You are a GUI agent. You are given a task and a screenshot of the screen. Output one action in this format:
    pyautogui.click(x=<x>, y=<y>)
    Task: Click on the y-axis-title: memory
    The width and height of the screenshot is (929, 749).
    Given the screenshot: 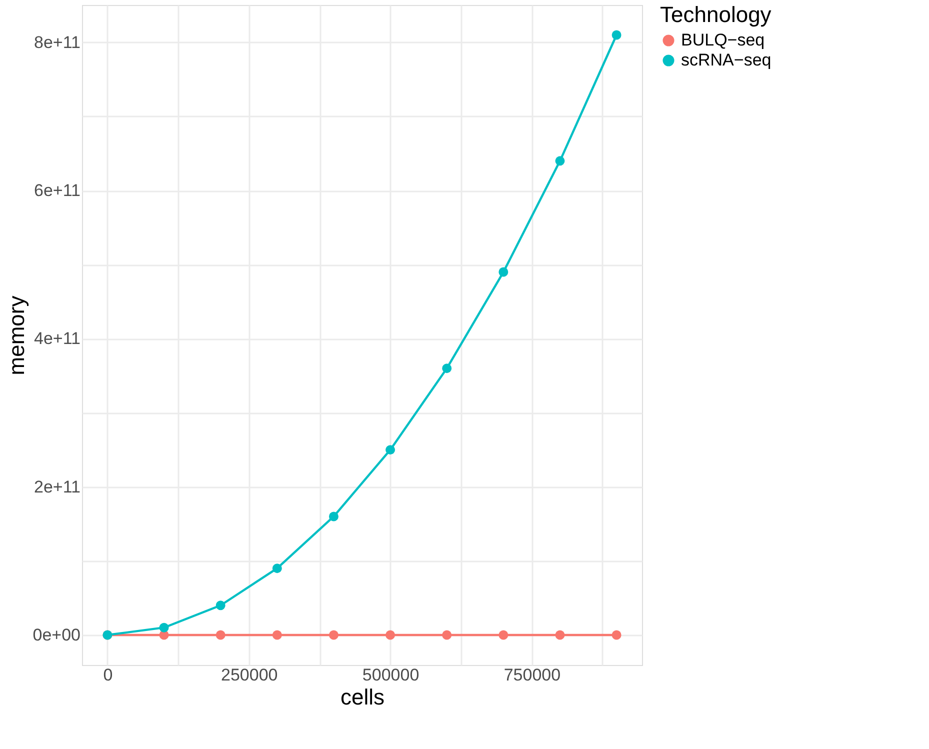 What is the action you would take?
    pyautogui.click(x=16, y=336)
    